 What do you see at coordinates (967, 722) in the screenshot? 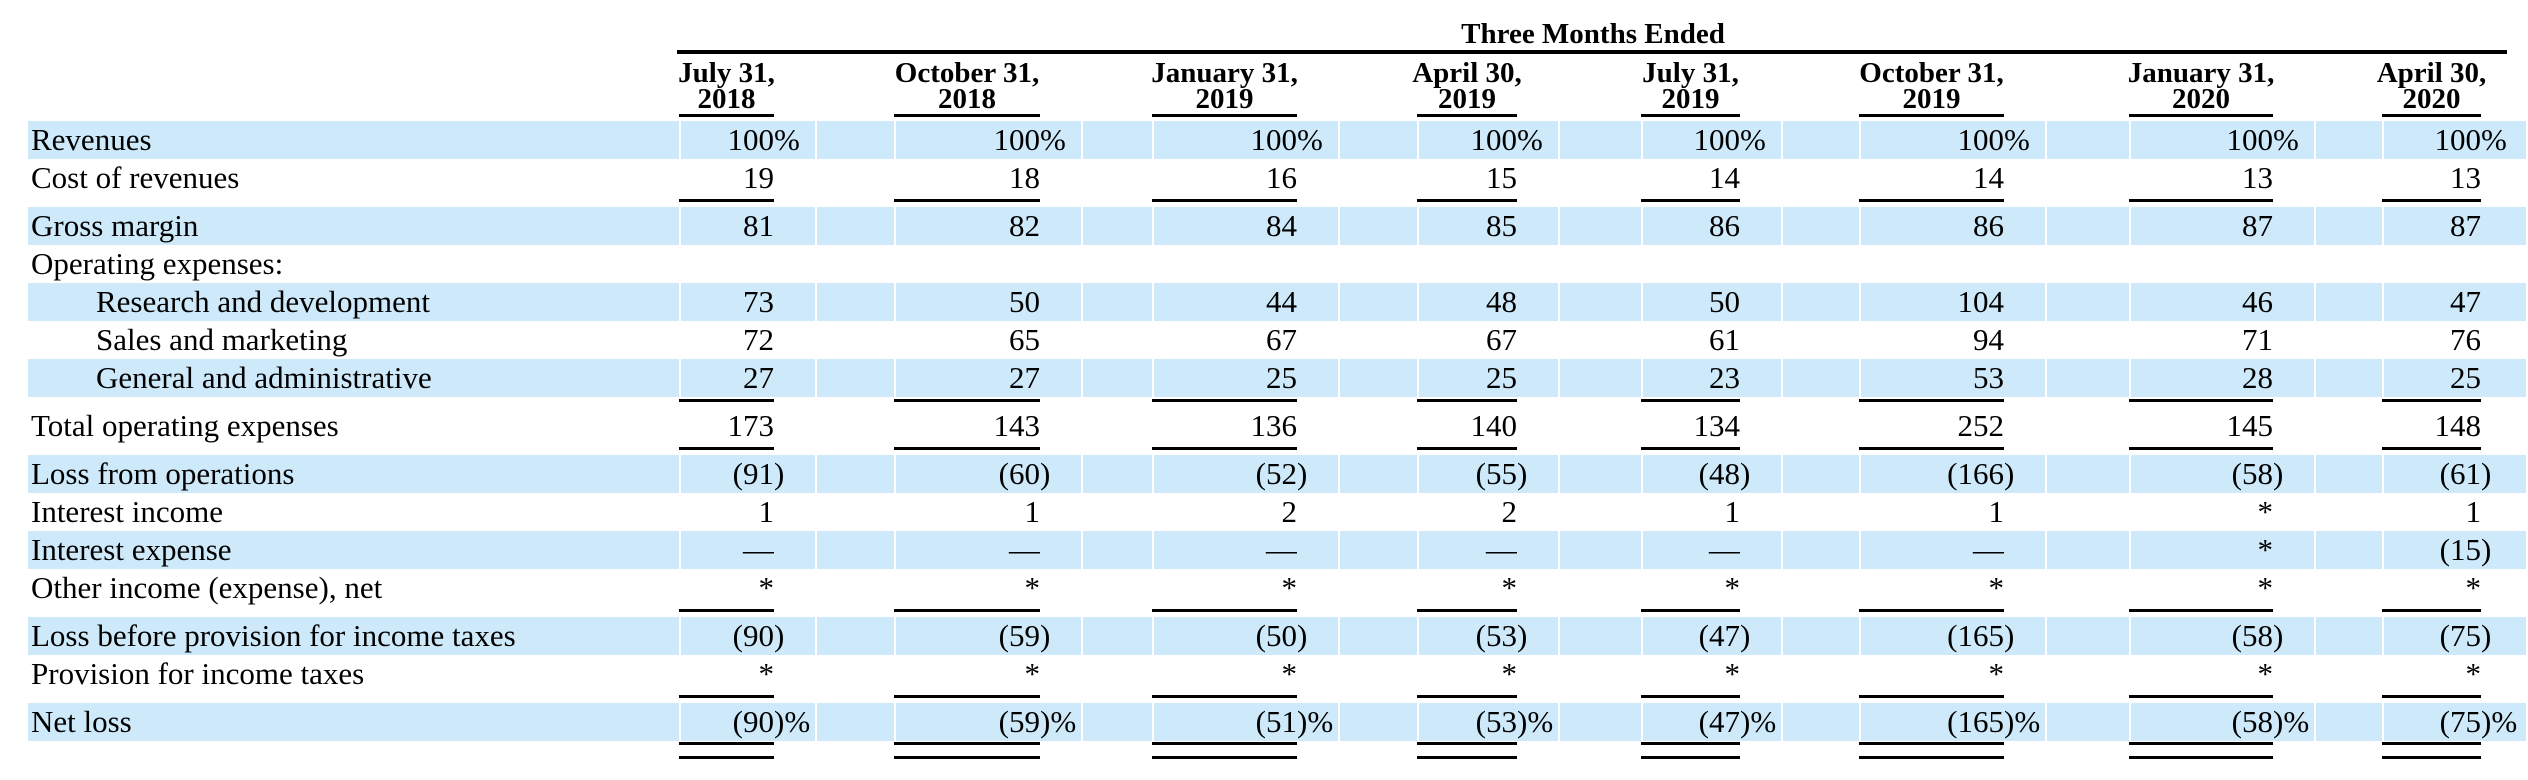
I see `value-cell: (59` at bounding box center [967, 722].